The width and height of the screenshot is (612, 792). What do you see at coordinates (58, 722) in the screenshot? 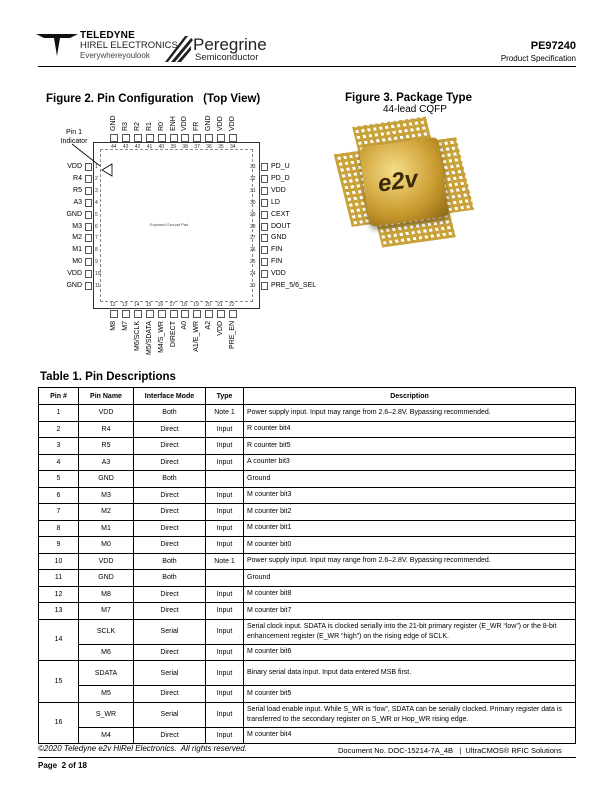
I see `pin-number-cell: 16` at bounding box center [58, 722].